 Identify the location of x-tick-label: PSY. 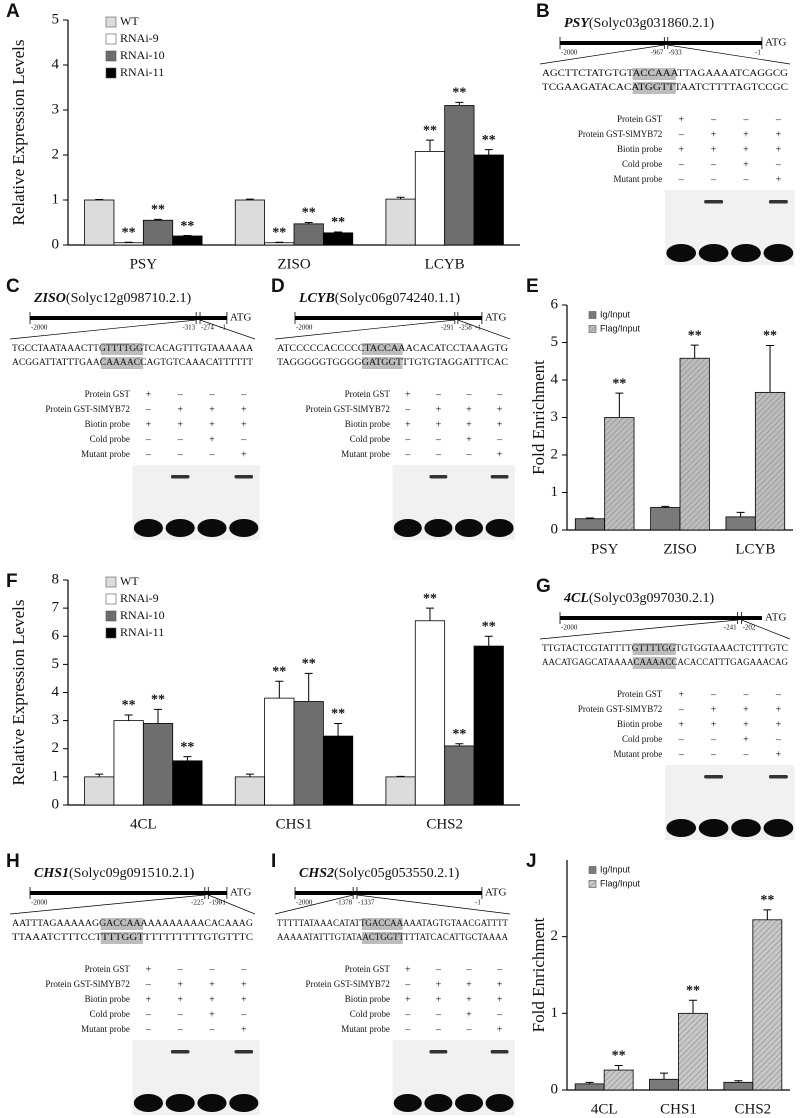
(144, 264).